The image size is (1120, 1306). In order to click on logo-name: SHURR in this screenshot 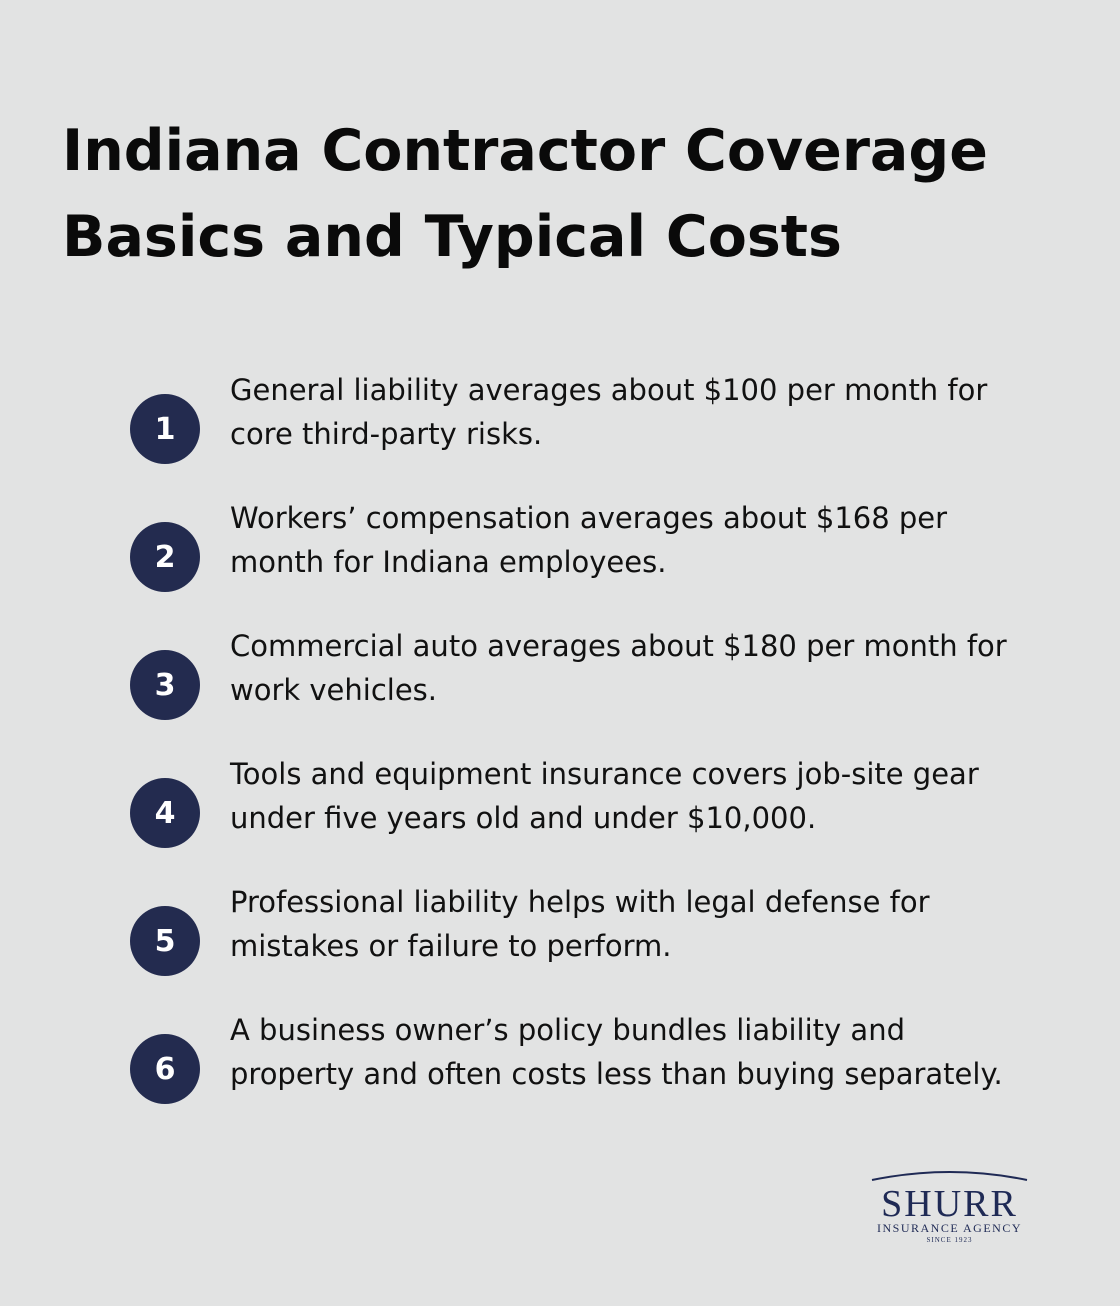, I will do `click(949, 1204)`.